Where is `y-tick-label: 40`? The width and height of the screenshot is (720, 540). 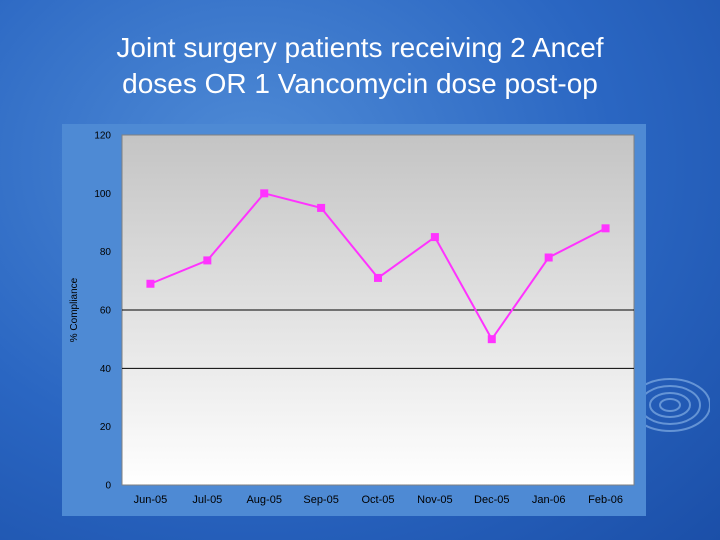 y-tick-label: 40 is located at coordinates (106, 369).